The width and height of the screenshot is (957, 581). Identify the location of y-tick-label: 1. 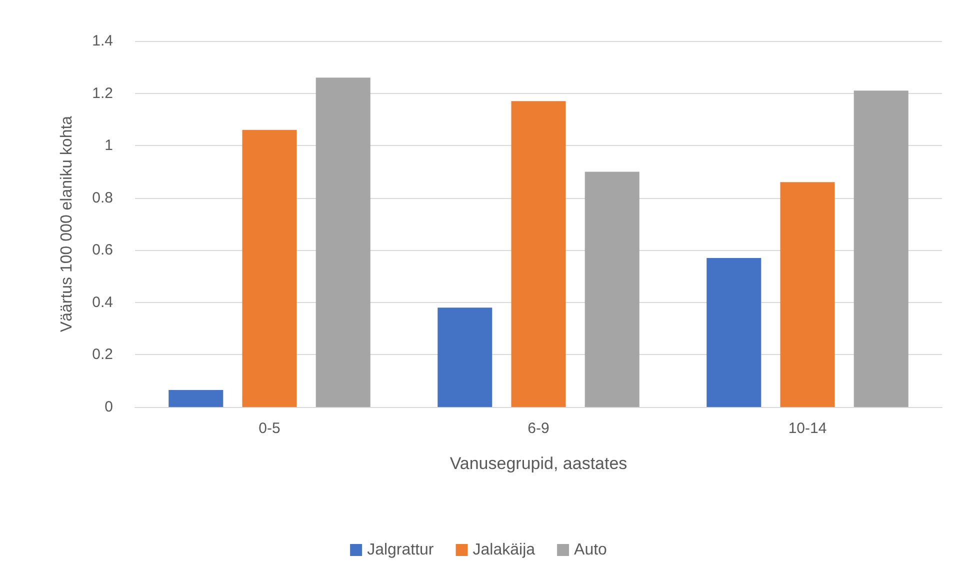
(108, 145).